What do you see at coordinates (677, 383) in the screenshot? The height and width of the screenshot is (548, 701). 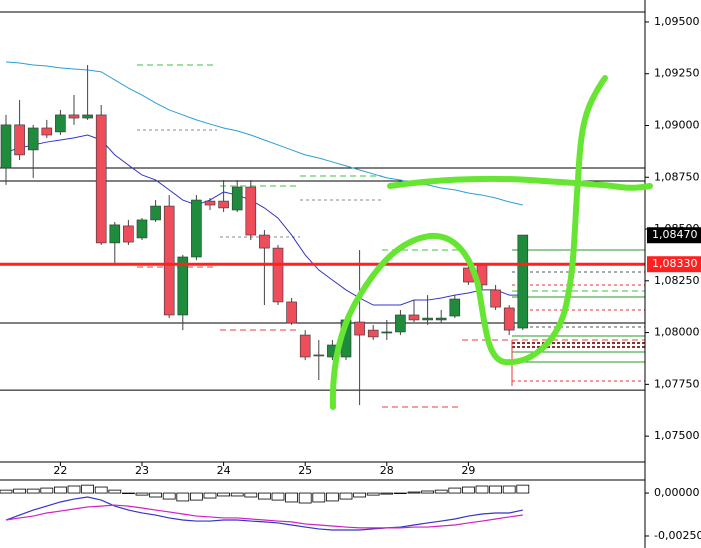 I see `y-tick-label: 1,07750` at bounding box center [677, 383].